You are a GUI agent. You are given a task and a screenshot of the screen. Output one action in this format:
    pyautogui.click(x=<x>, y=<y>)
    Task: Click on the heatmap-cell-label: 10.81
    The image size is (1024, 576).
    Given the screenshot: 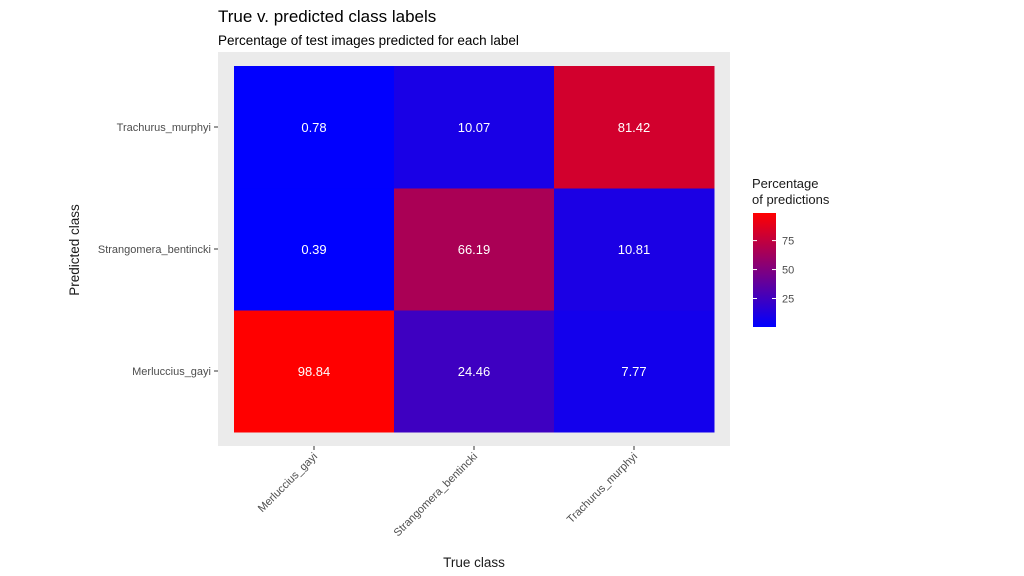 What is the action you would take?
    pyautogui.click(x=634, y=249)
    